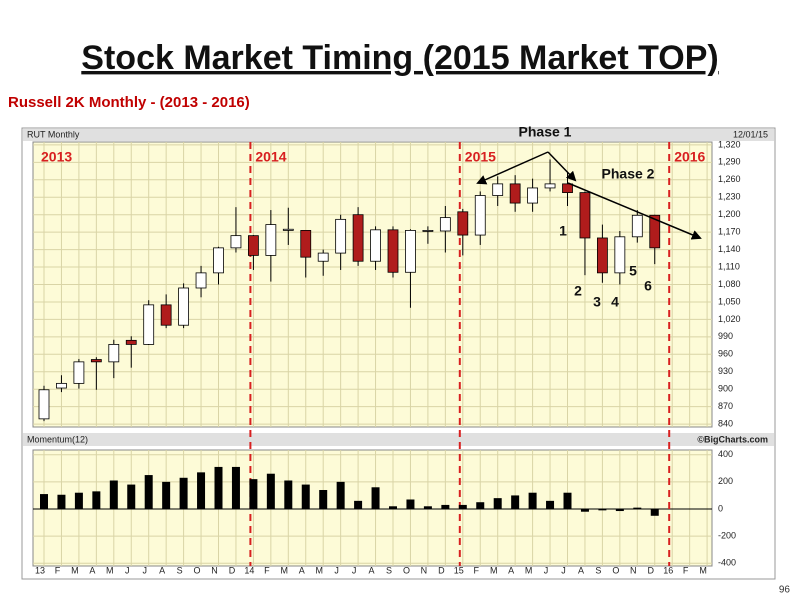  What do you see at coordinates (633, 271) in the screenshot?
I see `wave-label: 5` at bounding box center [633, 271].